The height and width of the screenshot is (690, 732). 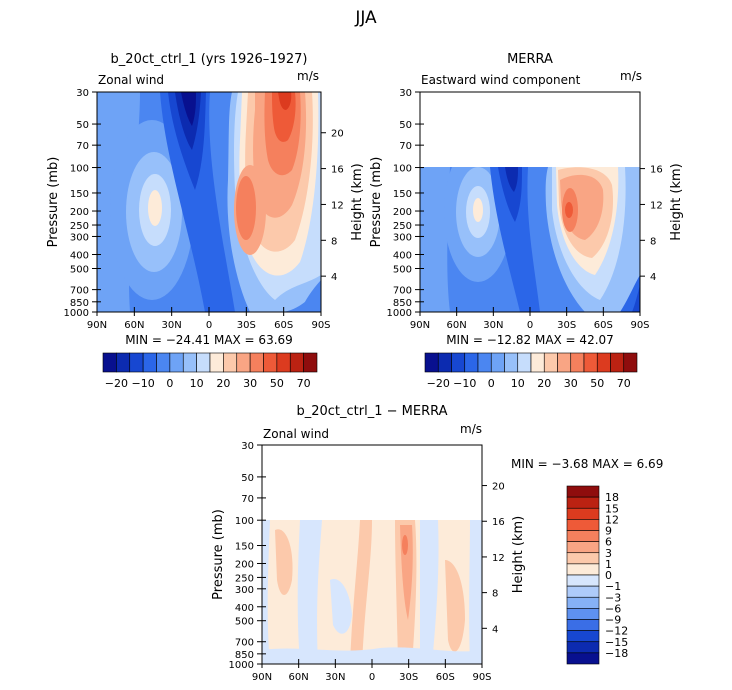 What do you see at coordinates (334, 241) in the screenshot?
I see `height-tick-label: 8` at bounding box center [334, 241].